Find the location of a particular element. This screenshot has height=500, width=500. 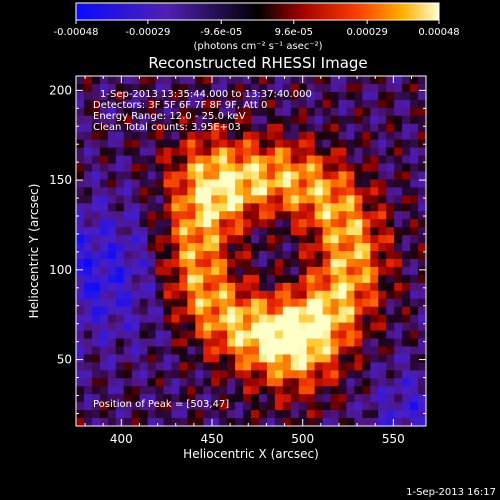

colorbar-tick-label: 0.00048 is located at coordinates (438, 32).